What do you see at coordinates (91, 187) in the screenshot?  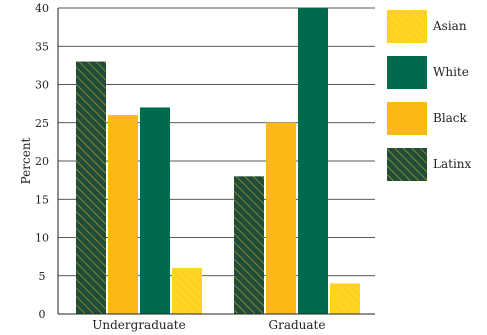 I see `bar-latinx-undergraduate` at bounding box center [91, 187].